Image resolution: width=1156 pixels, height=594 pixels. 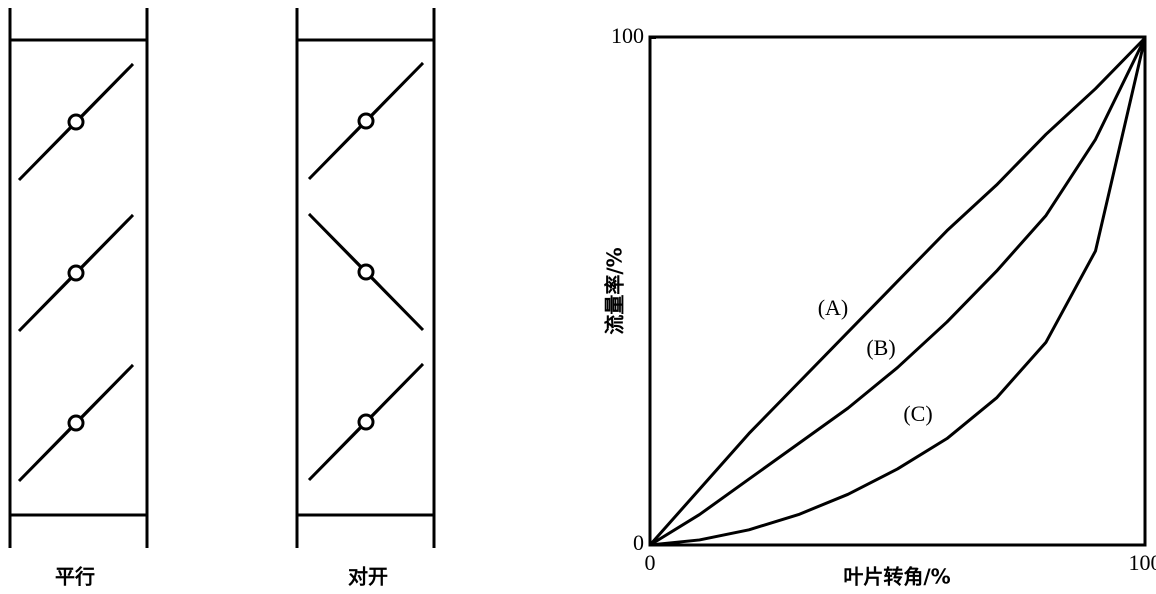 I want to click on damper-opposed: 对开, so click(x=365, y=298).